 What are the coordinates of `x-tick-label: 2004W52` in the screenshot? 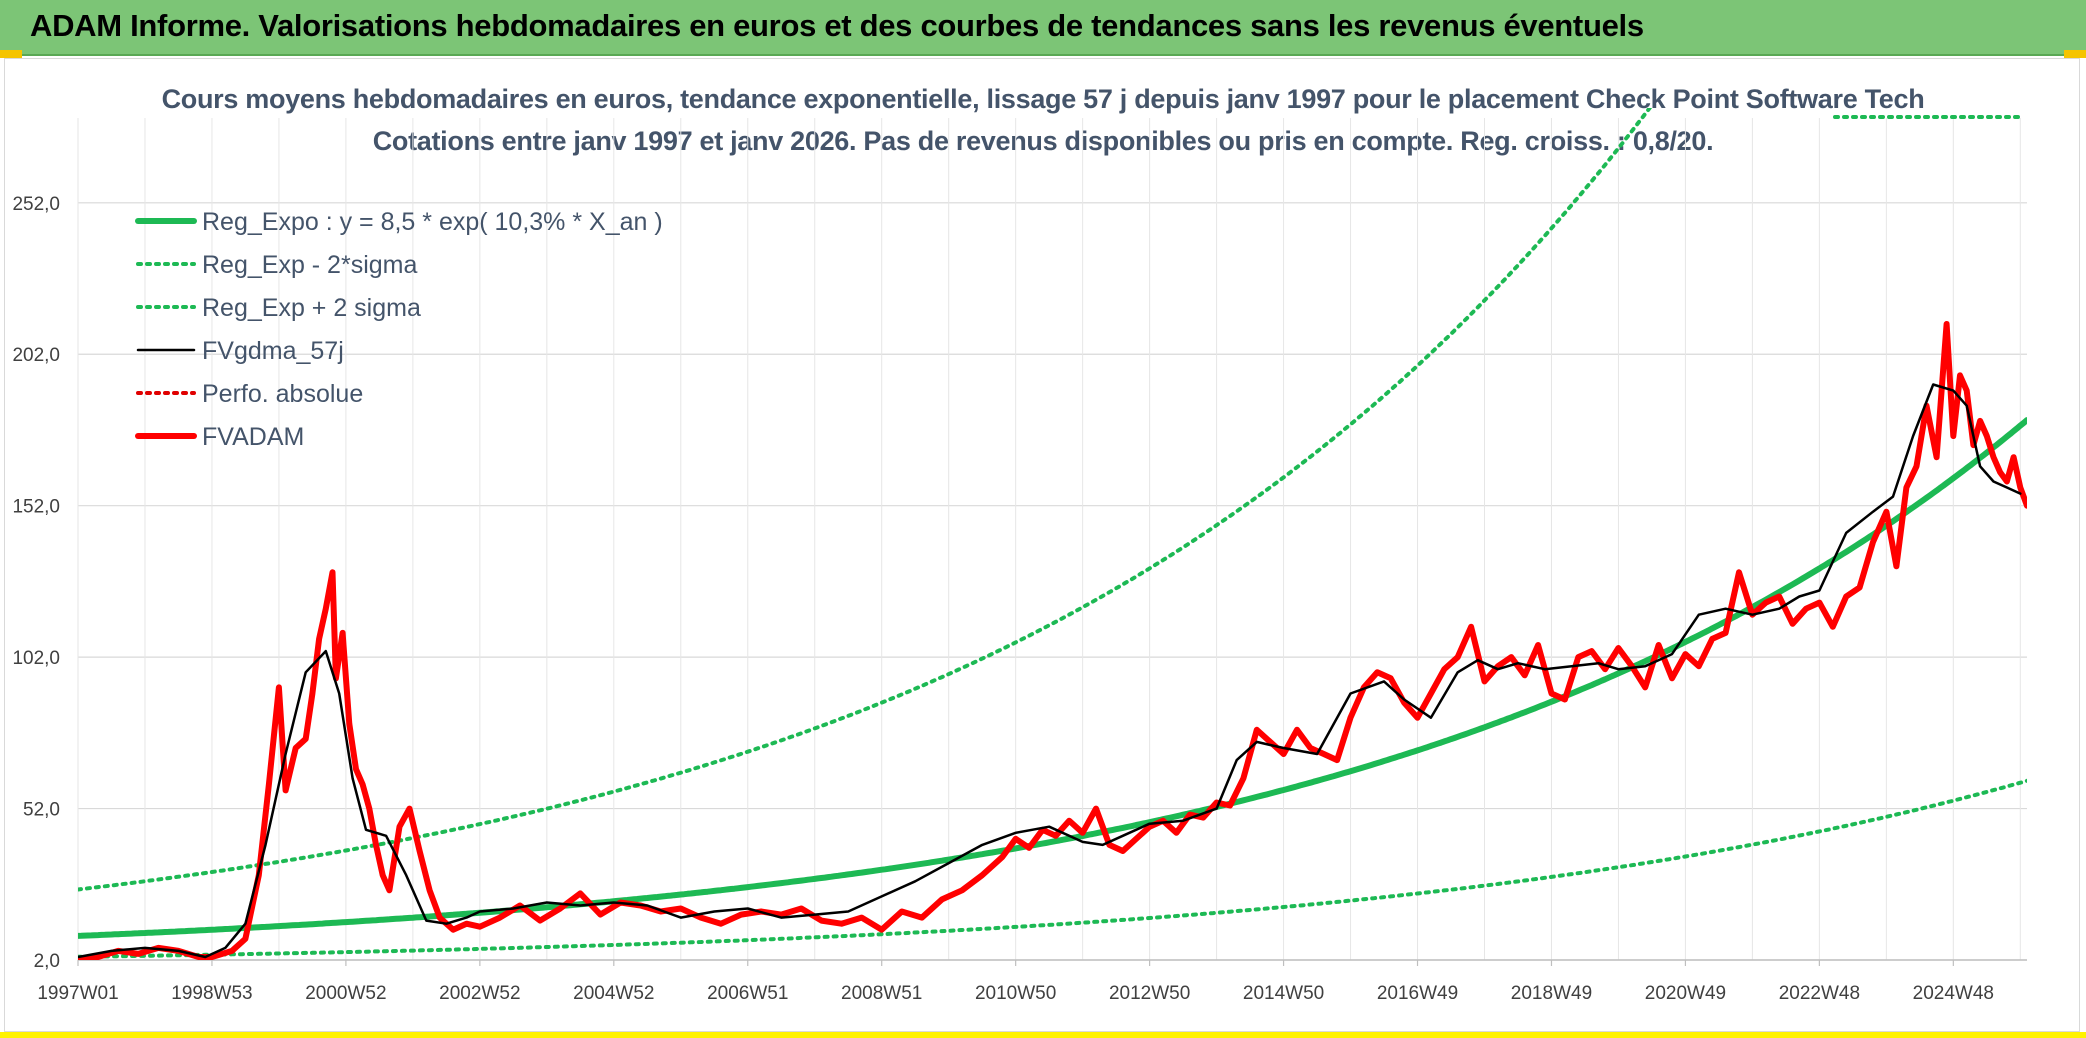 It's located at (613, 993).